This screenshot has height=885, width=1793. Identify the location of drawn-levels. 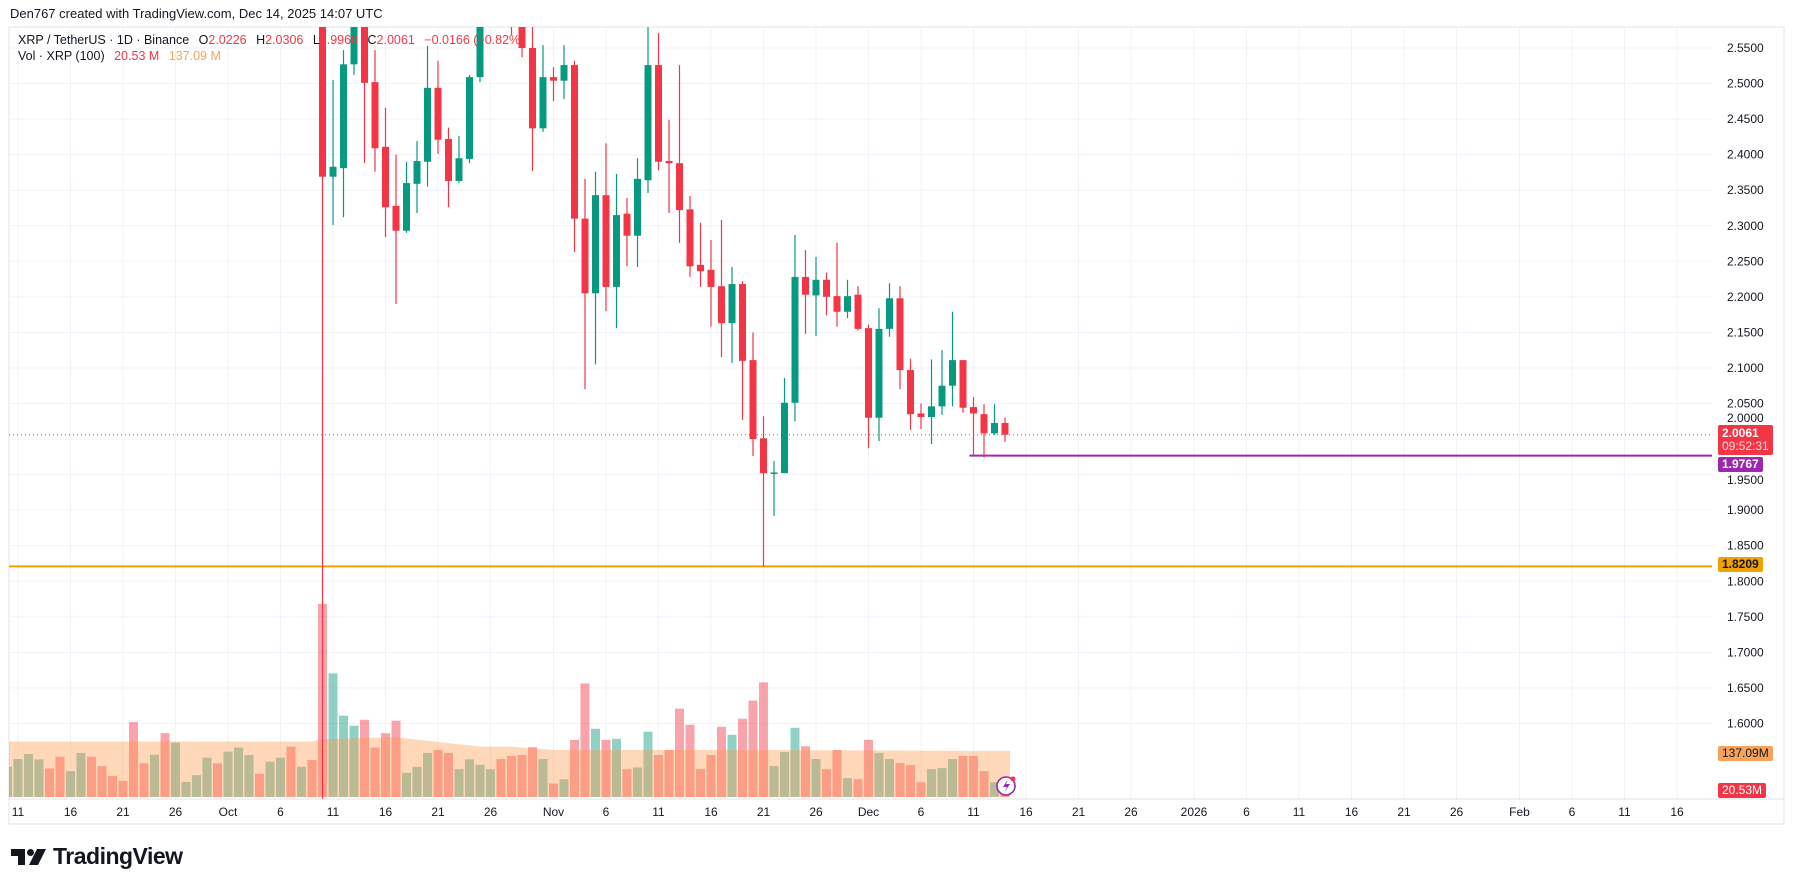
(860, 501).